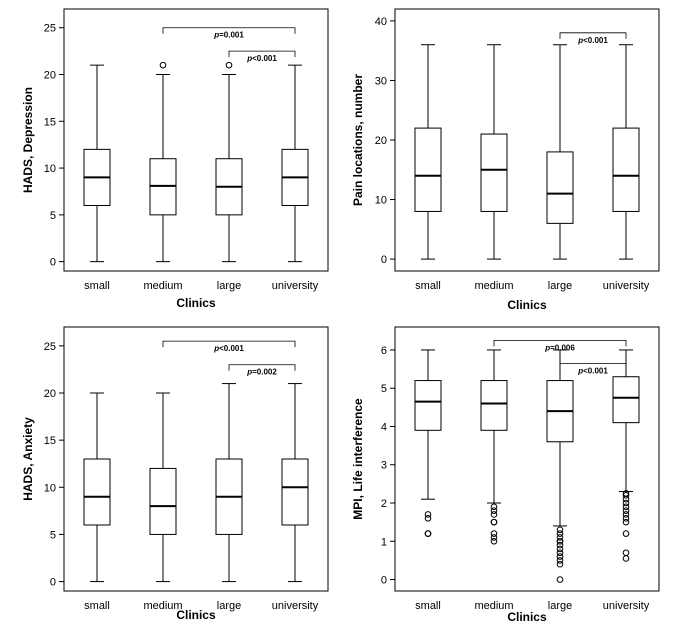 The height and width of the screenshot is (627, 679). Describe the element at coordinates (358, 140) in the screenshot. I see `y-axis-label: Pain locations, number` at that location.